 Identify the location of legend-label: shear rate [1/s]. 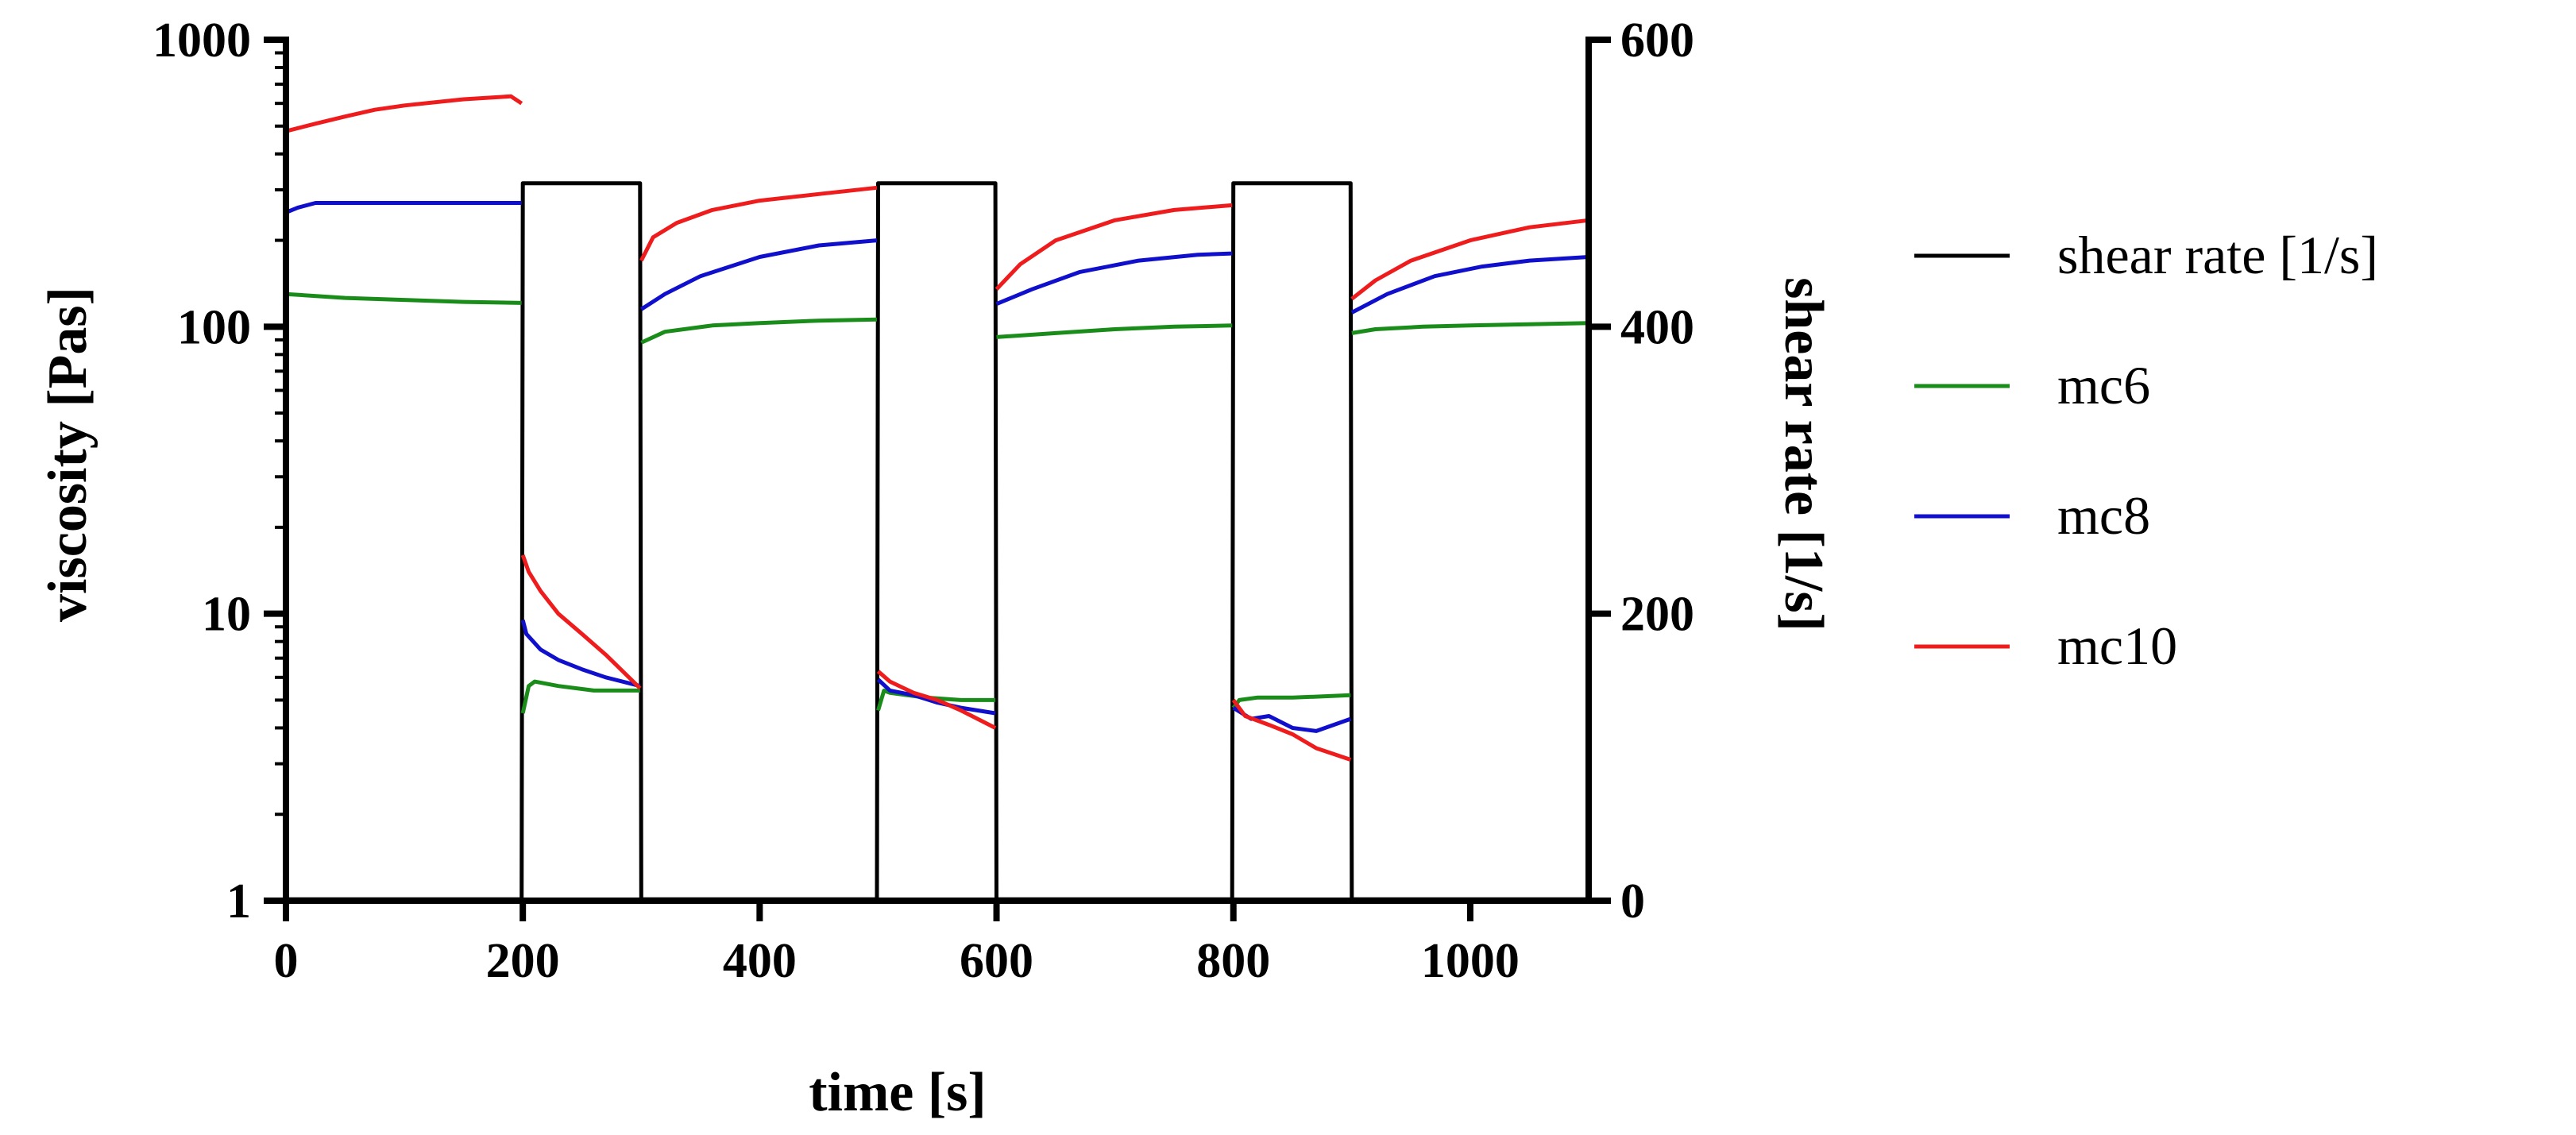
(2217, 255).